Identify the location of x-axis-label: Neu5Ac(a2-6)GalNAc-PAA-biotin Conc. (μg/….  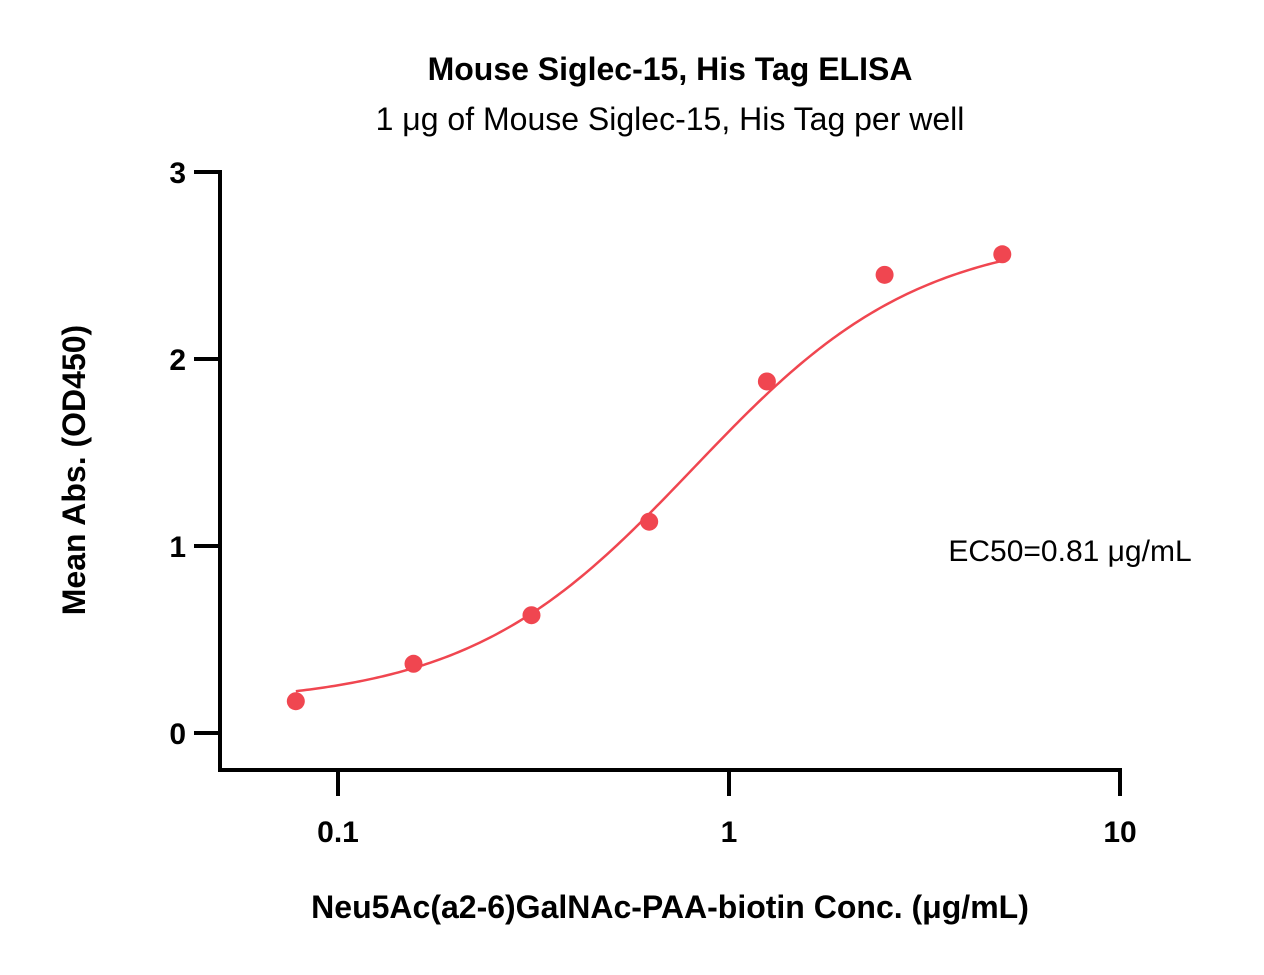
(670, 907).